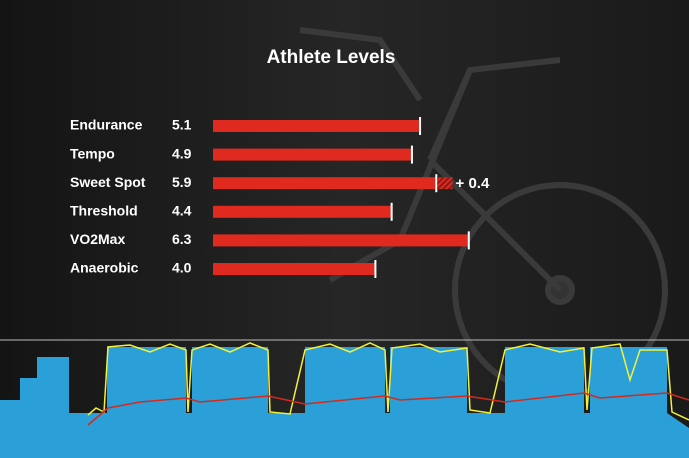 The height and width of the screenshot is (458, 689). I want to click on increase-label: + 0.4, so click(473, 183).